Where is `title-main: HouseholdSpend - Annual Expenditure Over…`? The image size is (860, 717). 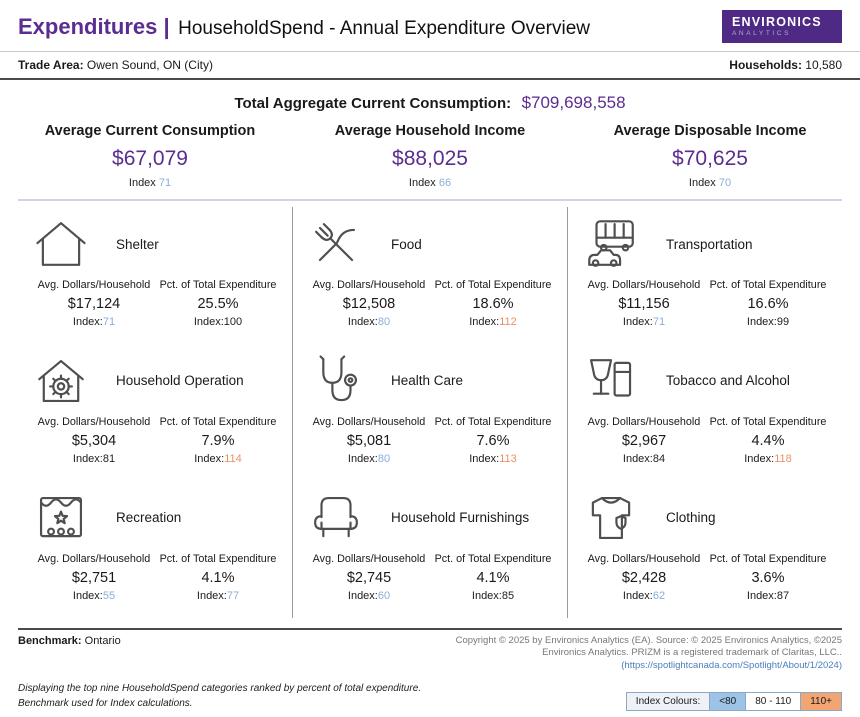 title-main: HouseholdSpend - Annual Expenditure Over… is located at coordinates (384, 28).